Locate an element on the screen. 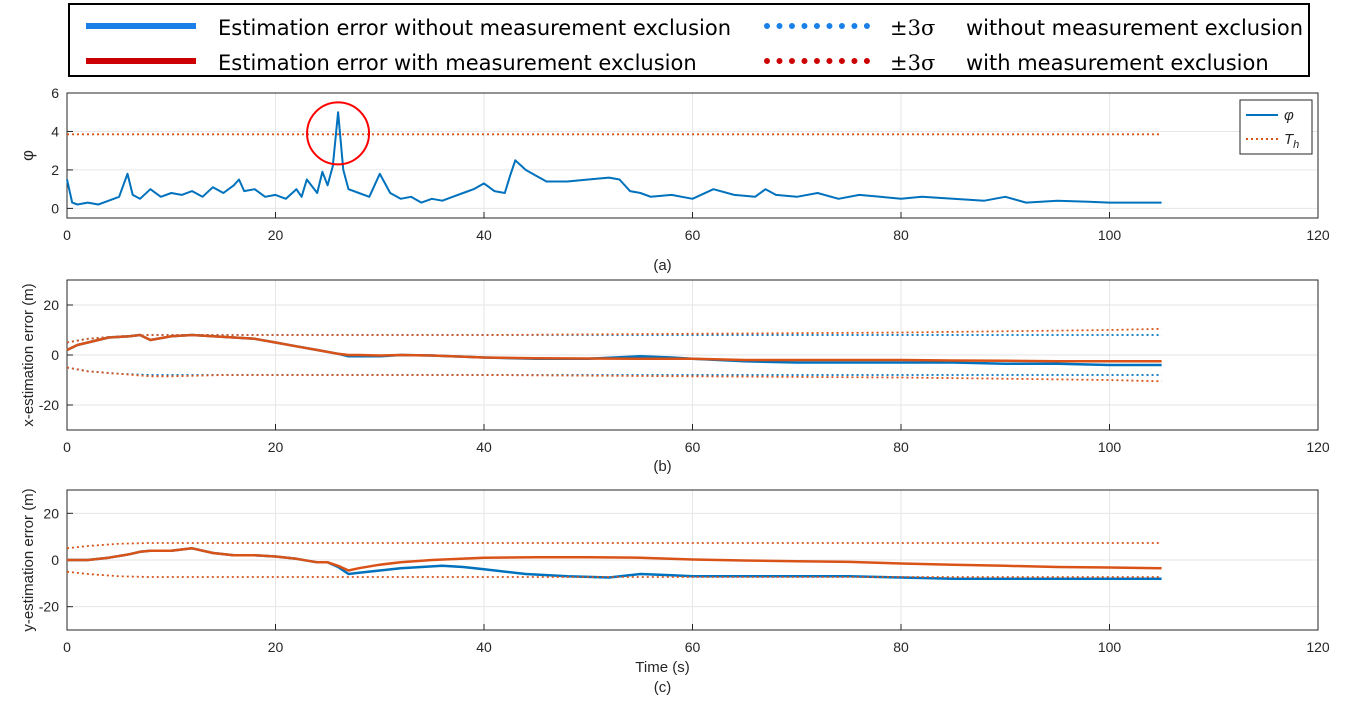  y-tick-label: 6 is located at coordinates (55, 93).